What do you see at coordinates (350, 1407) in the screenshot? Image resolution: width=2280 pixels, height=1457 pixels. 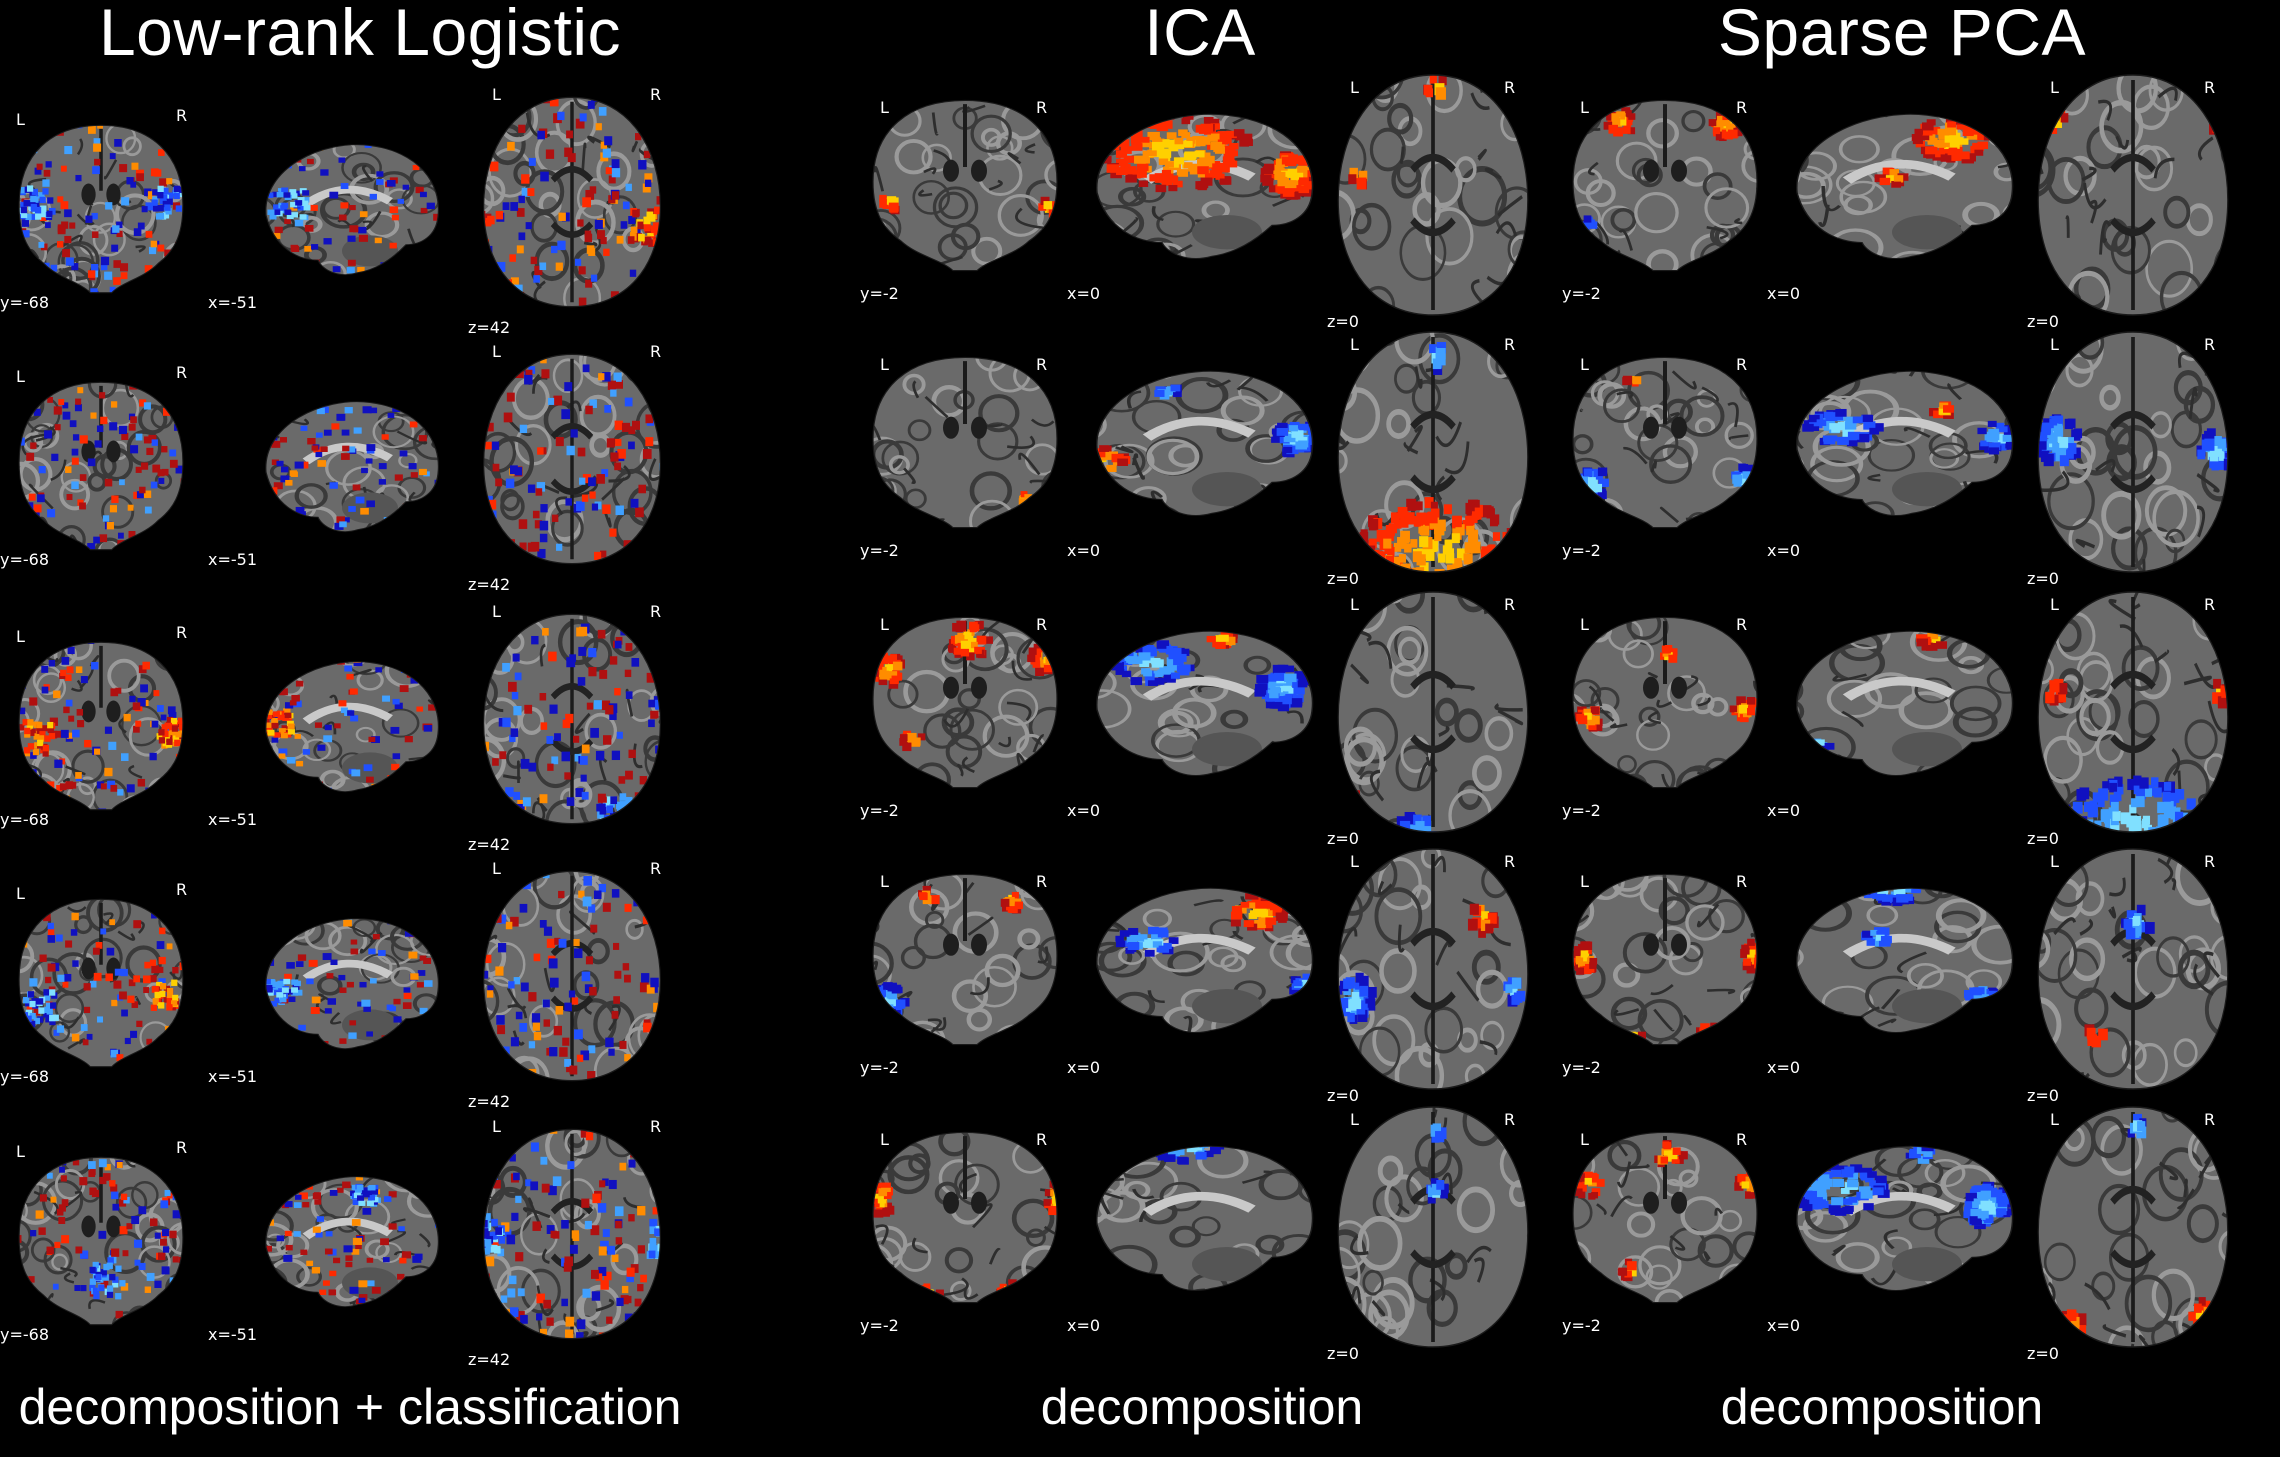 I see `caption-low-rank-logistic: decomposition + classification` at bounding box center [350, 1407].